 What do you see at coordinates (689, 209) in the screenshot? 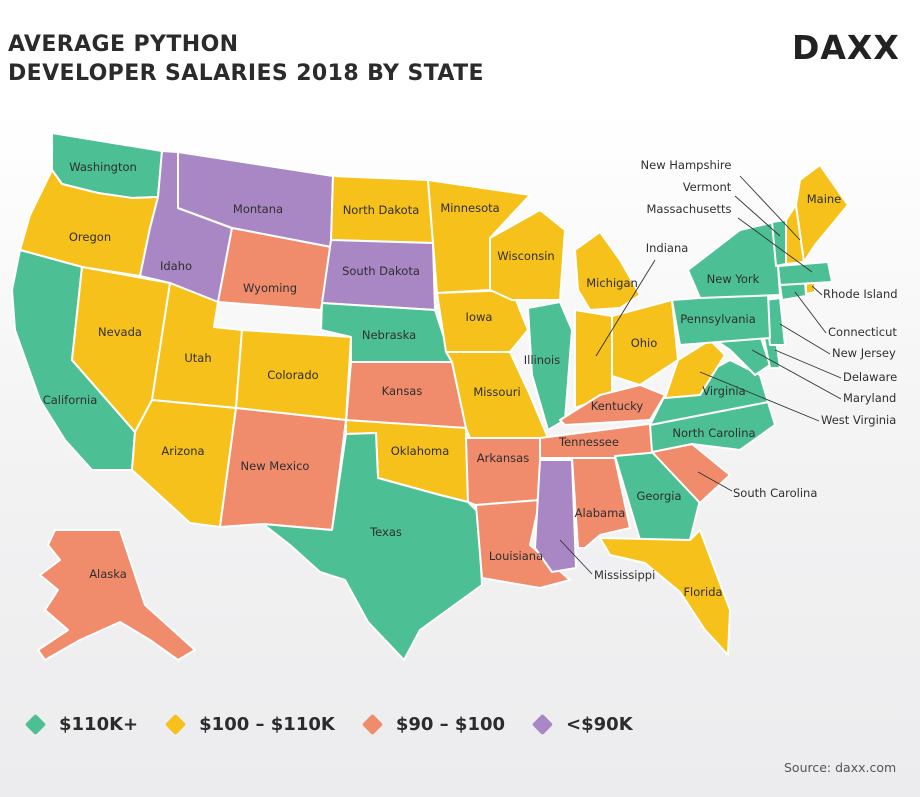
I see `state-label-massachusetts: Massachusetts` at bounding box center [689, 209].